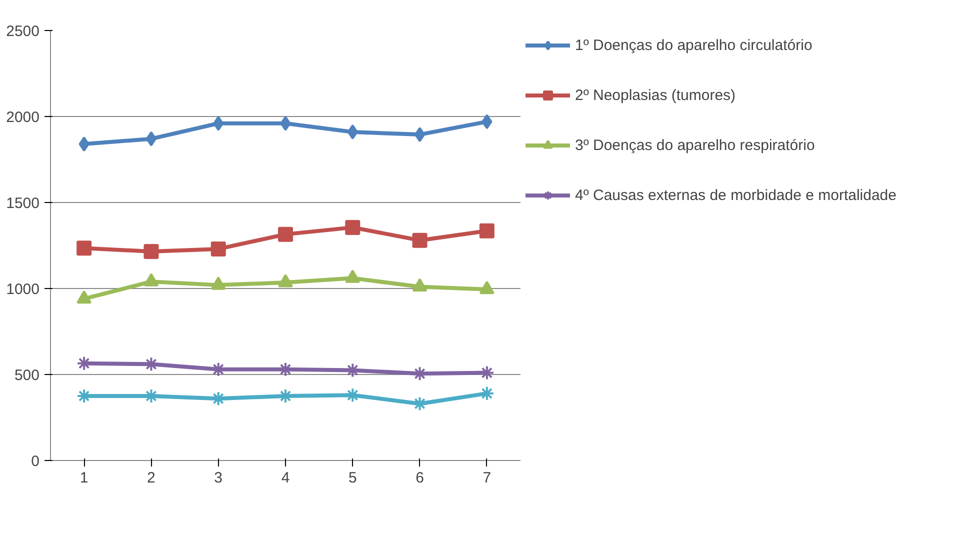  Describe the element at coordinates (84, 478) in the screenshot. I see `x-tick-label: 1` at that location.